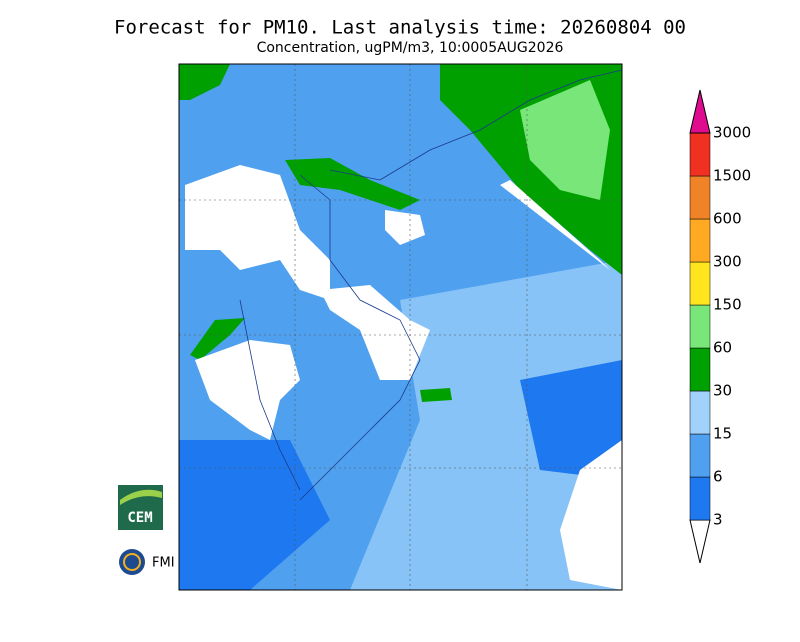 The width and height of the screenshot is (800, 642). Describe the element at coordinates (722, 391) in the screenshot. I see `colorbar-label: 30` at that location.